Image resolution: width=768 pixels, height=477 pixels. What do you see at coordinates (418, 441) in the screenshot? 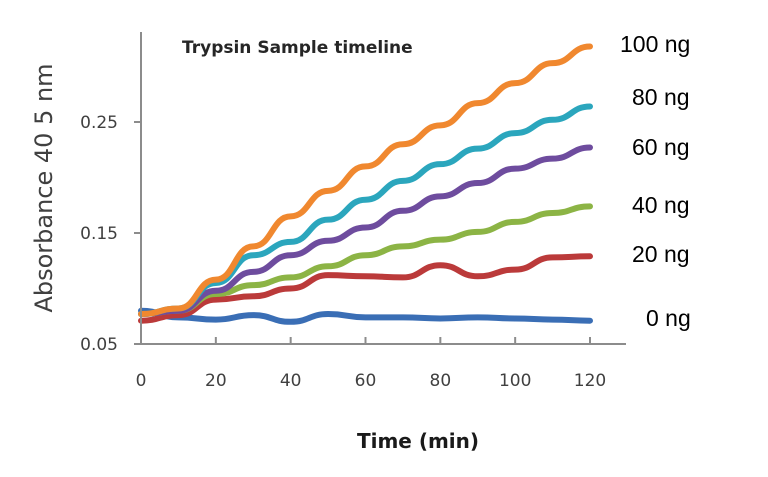
I see `x-axis-label: Time (min)` at bounding box center [418, 441].